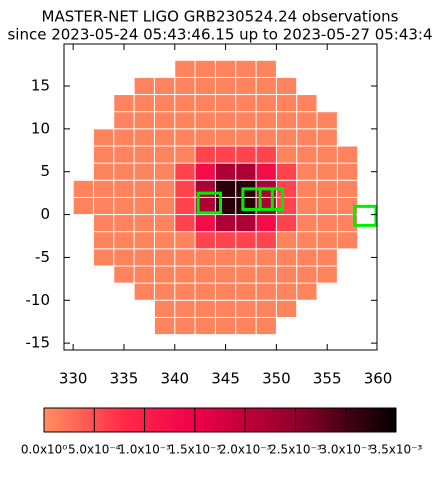 The width and height of the screenshot is (440, 480). Describe the element at coordinates (44, 450) in the screenshot. I see `colorbar-tick-label: 0.0x10⁰` at that location.